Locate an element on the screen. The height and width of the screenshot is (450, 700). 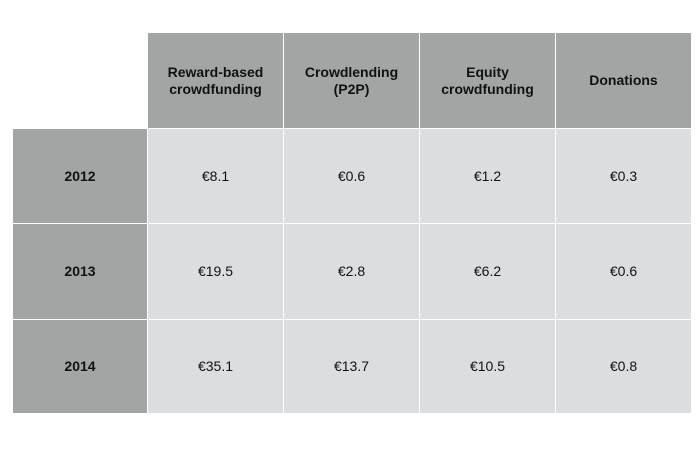
cell-2014-reward-based: €35.1 is located at coordinates (215, 366).